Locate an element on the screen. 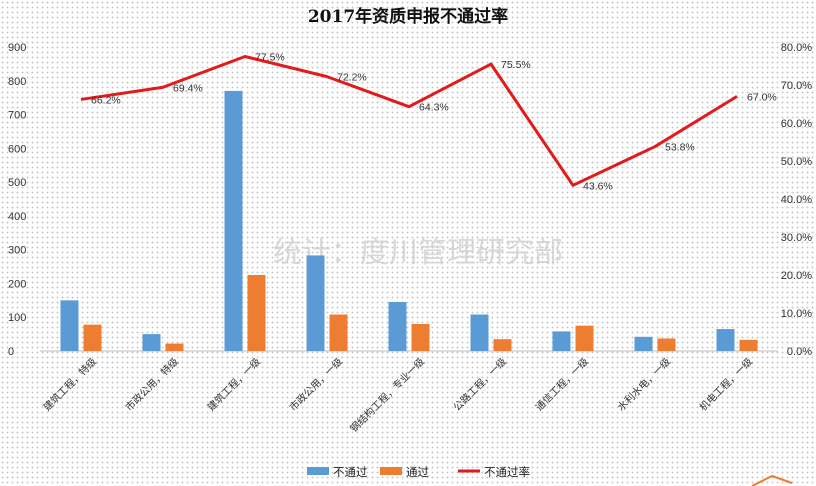  right-tick-label: 50.0% is located at coordinates (796, 162).